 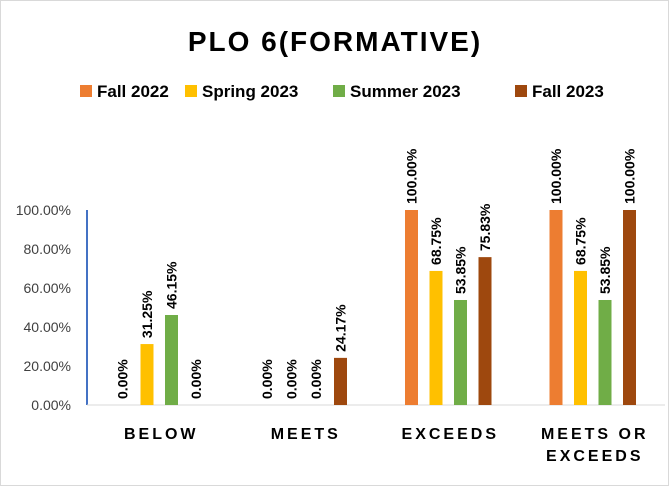 I want to click on x-tick-label: MEETS OR, so click(x=595, y=434).